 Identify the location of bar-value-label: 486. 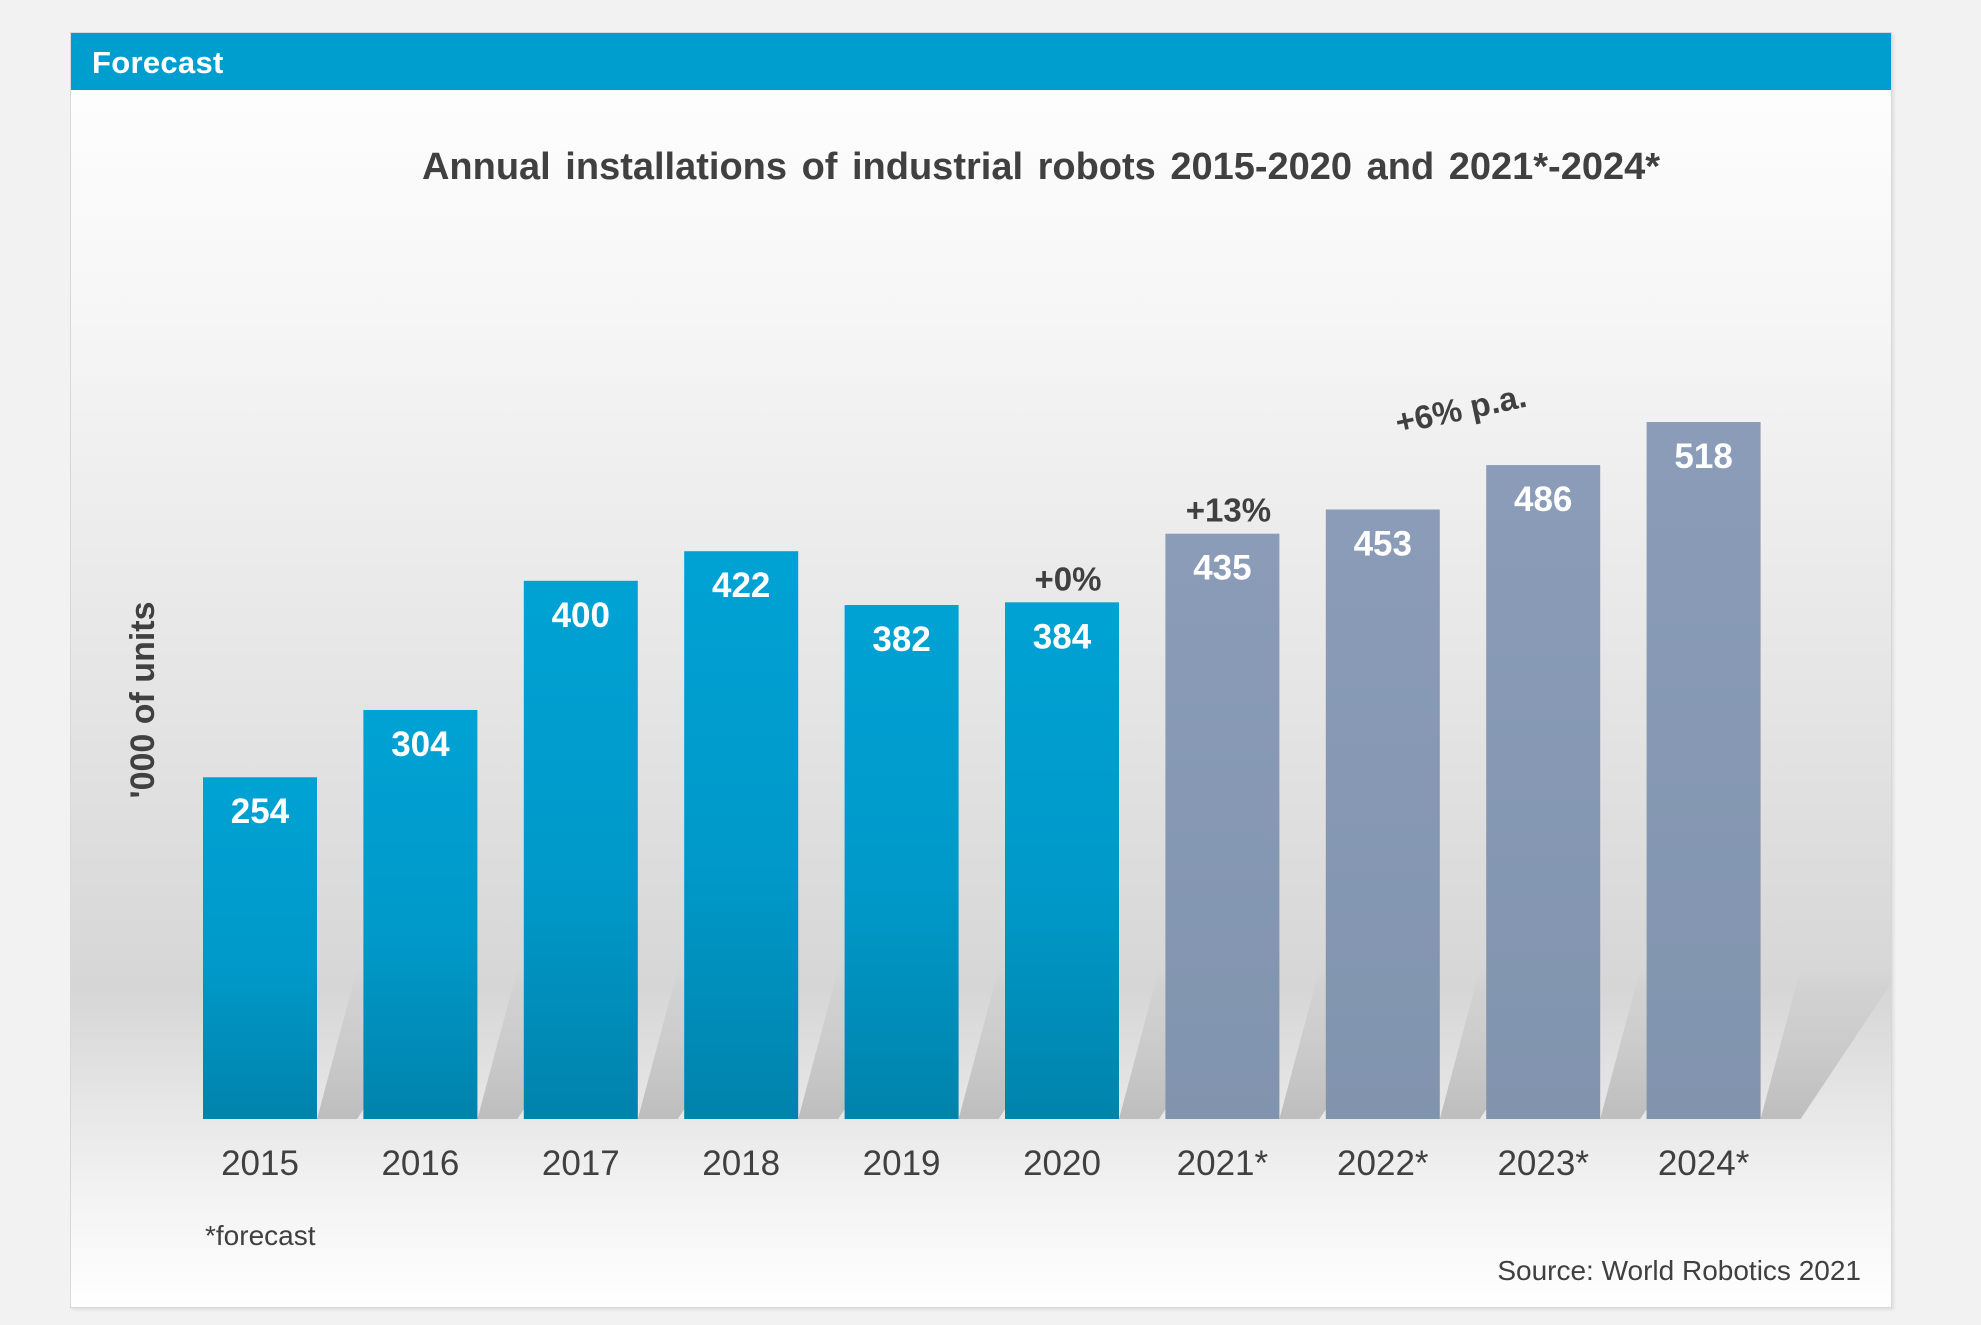
(1543, 499).